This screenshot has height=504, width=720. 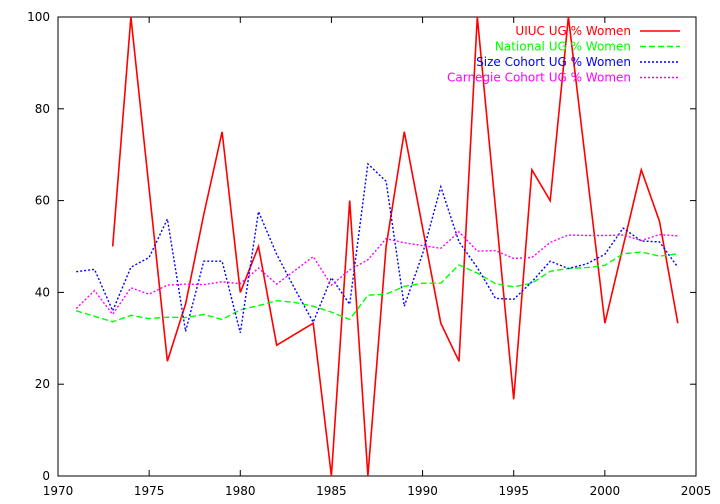 What do you see at coordinates (149, 491) in the screenshot?
I see `x-tick-label: 1975` at bounding box center [149, 491].